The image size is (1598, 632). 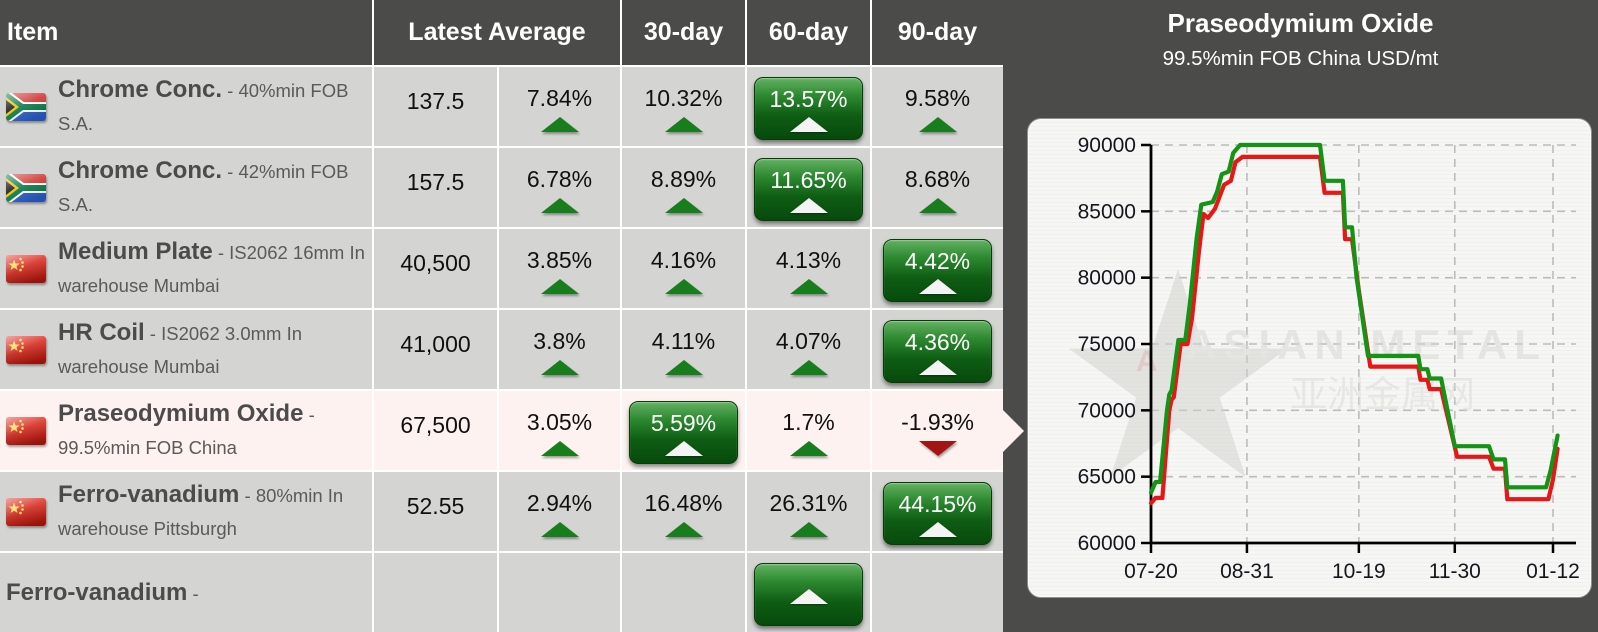 What do you see at coordinates (936, 592) in the screenshot?
I see `90day-change-cell` at bounding box center [936, 592].